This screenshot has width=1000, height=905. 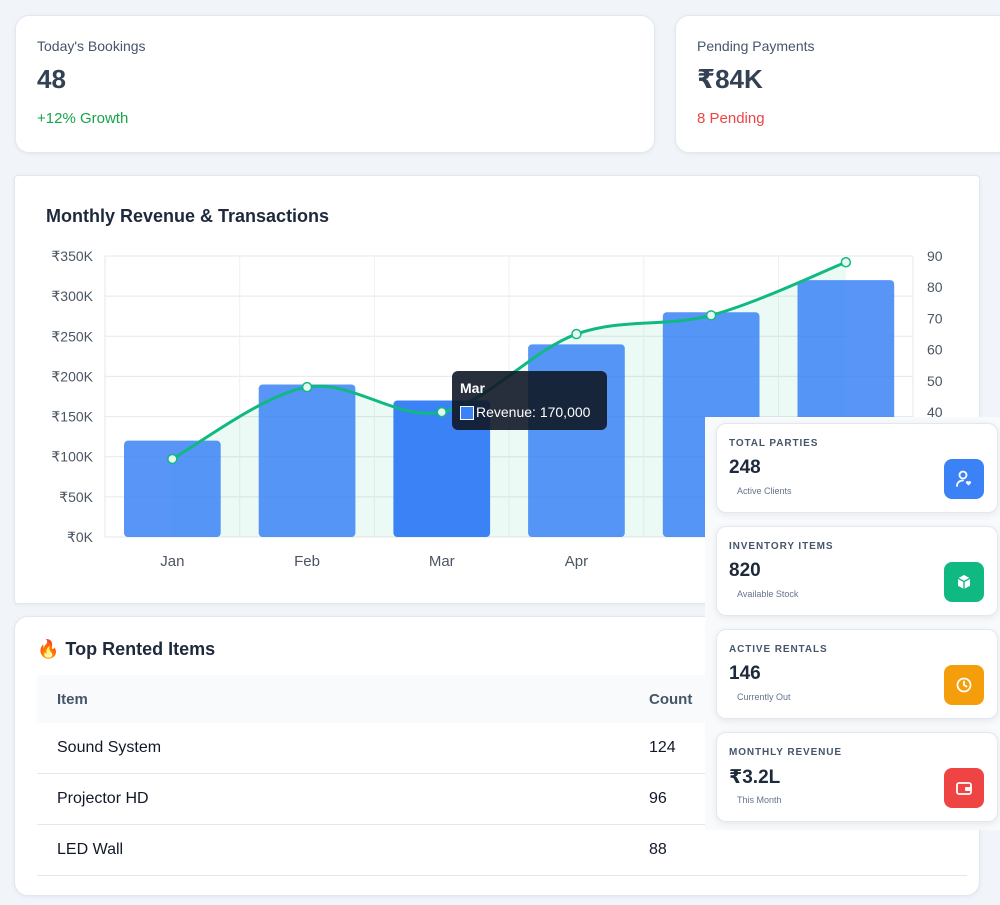 What do you see at coordinates (658, 849) in the screenshot?
I see `item-count: 88` at bounding box center [658, 849].